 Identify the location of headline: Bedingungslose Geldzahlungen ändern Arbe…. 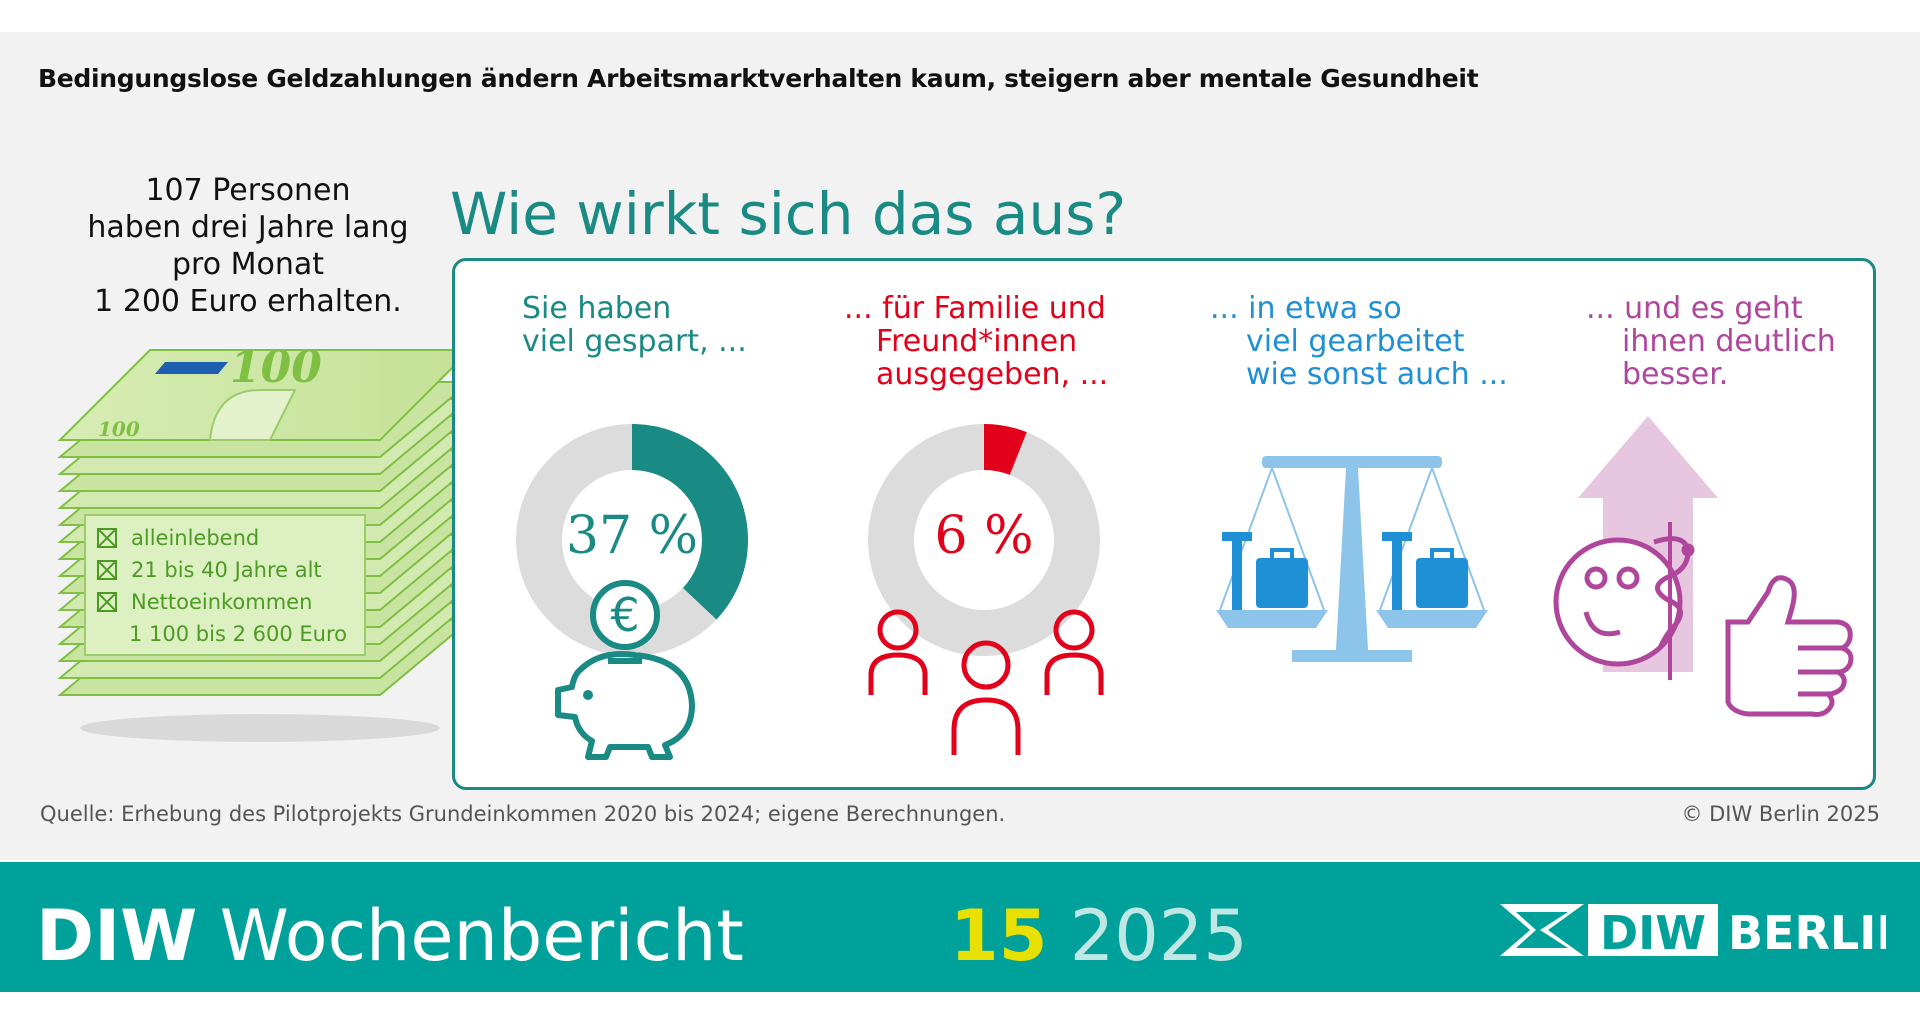
(758, 78).